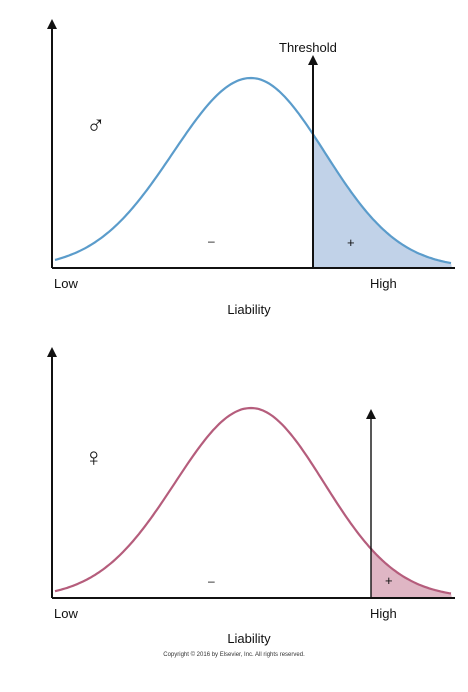 The image size is (468, 692). Describe the element at coordinates (249, 309) in the screenshot. I see `male-x-axis-label: Liability` at that location.